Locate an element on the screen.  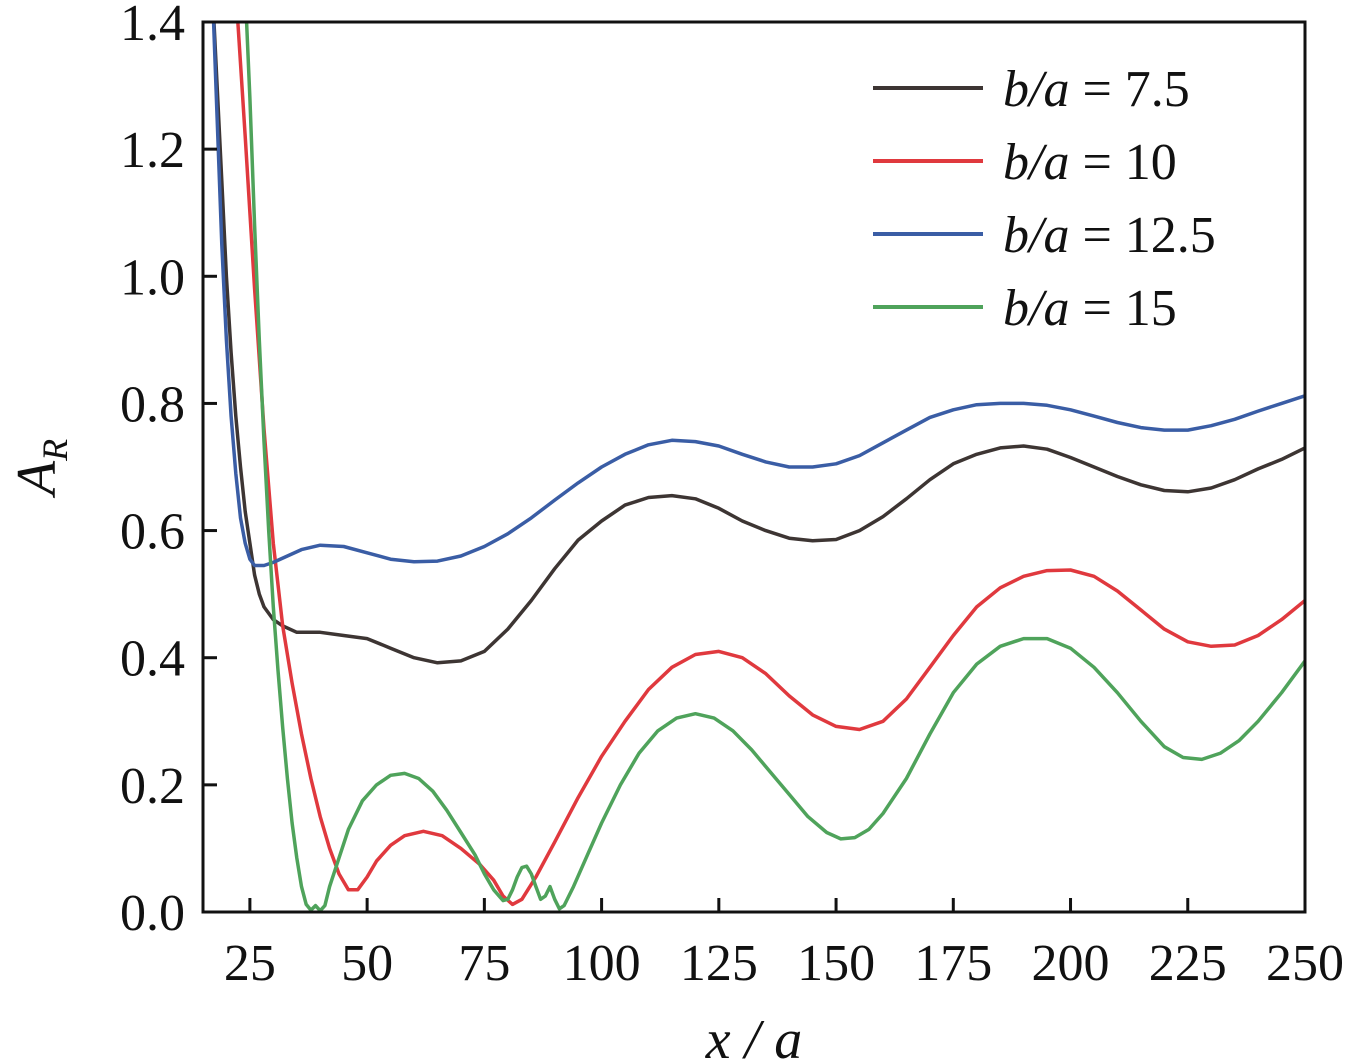
y-tick-label: 1.2 is located at coordinates (152, 150).